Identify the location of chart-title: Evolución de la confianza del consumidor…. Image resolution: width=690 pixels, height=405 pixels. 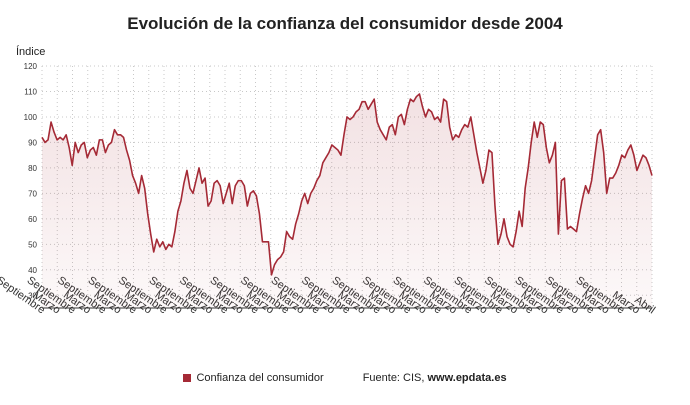
(345, 23).